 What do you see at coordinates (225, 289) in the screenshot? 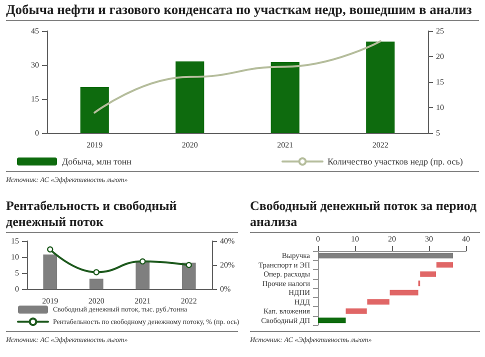
I see `y2-tick-label: 0%` at bounding box center [225, 289].